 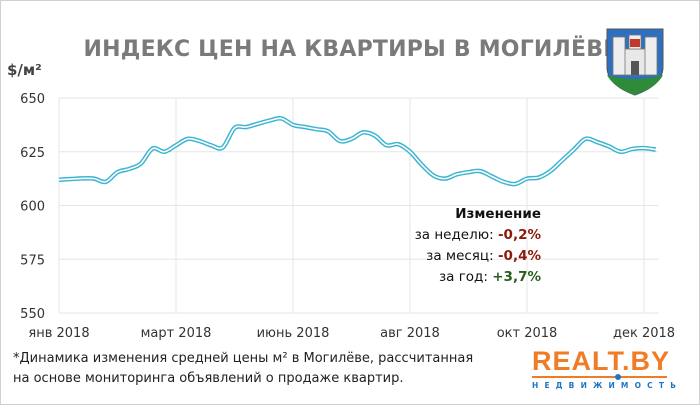 What do you see at coordinates (516, 277) in the screenshot?
I see `year-value: +3,7%` at bounding box center [516, 277].